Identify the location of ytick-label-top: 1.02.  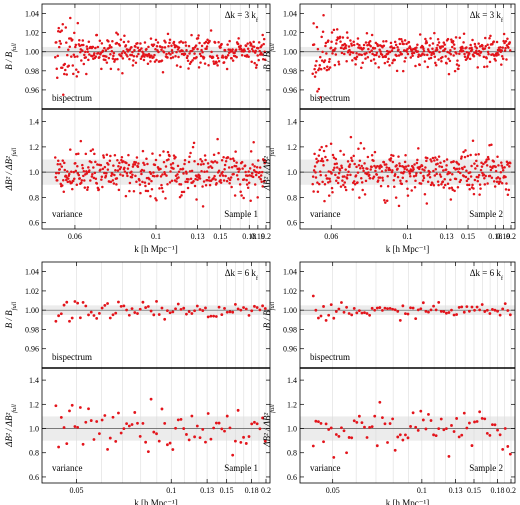
(290, 33).